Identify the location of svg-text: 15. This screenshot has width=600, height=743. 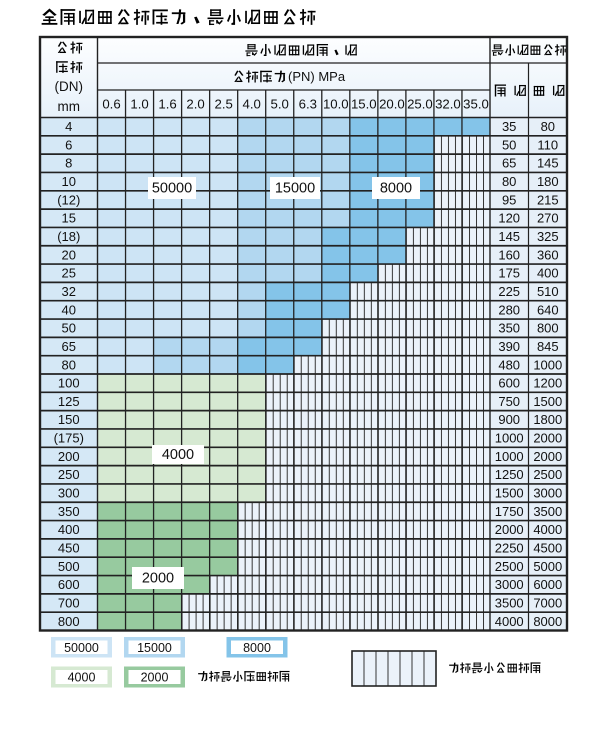
(69, 218).